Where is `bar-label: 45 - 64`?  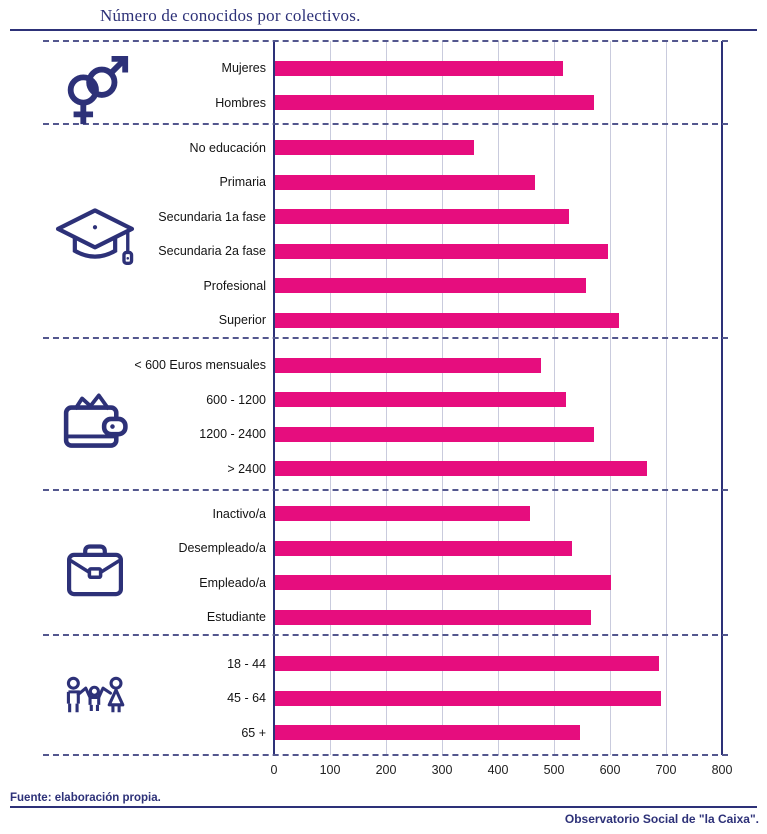 bar-label: 45 - 64 is located at coordinates (246, 698).